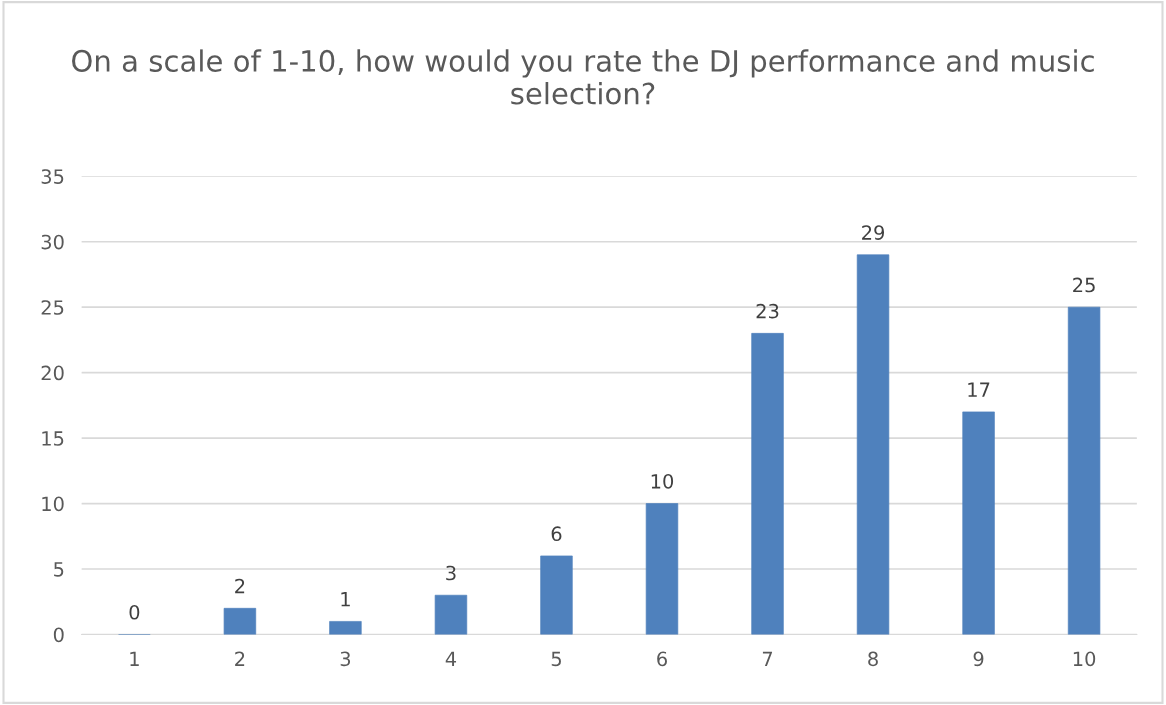  What do you see at coordinates (1084, 285) in the screenshot?
I see `data-label: 25` at bounding box center [1084, 285].